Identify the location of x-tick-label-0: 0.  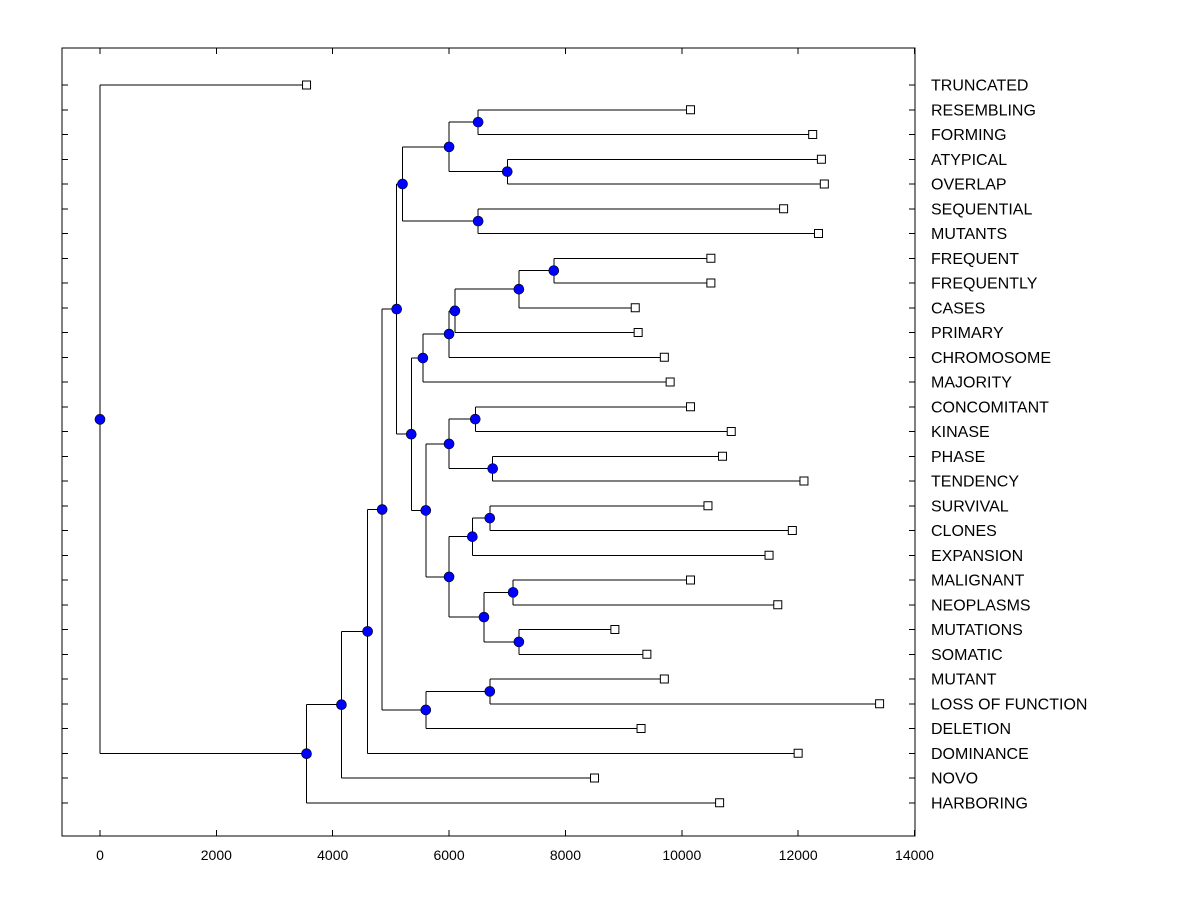
(100, 855).